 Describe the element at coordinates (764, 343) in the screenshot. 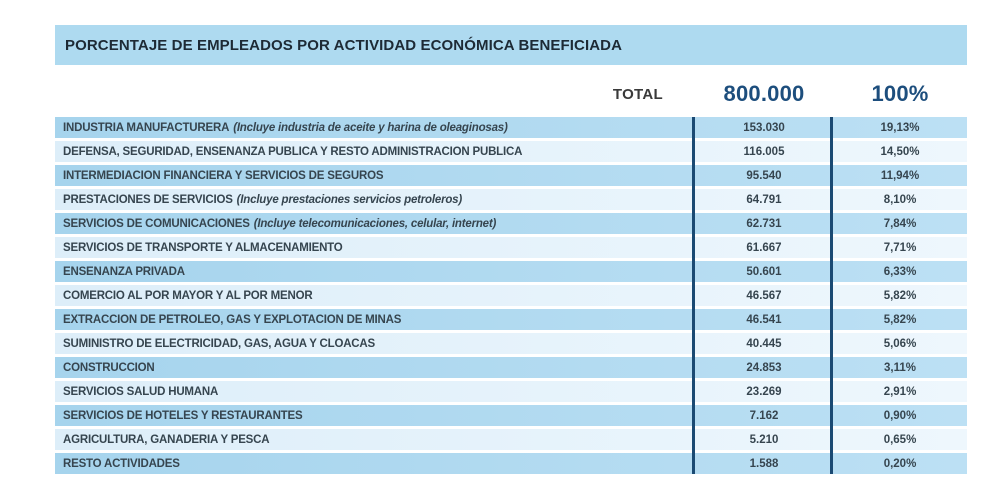

I see `employees-value: 40.445` at that location.